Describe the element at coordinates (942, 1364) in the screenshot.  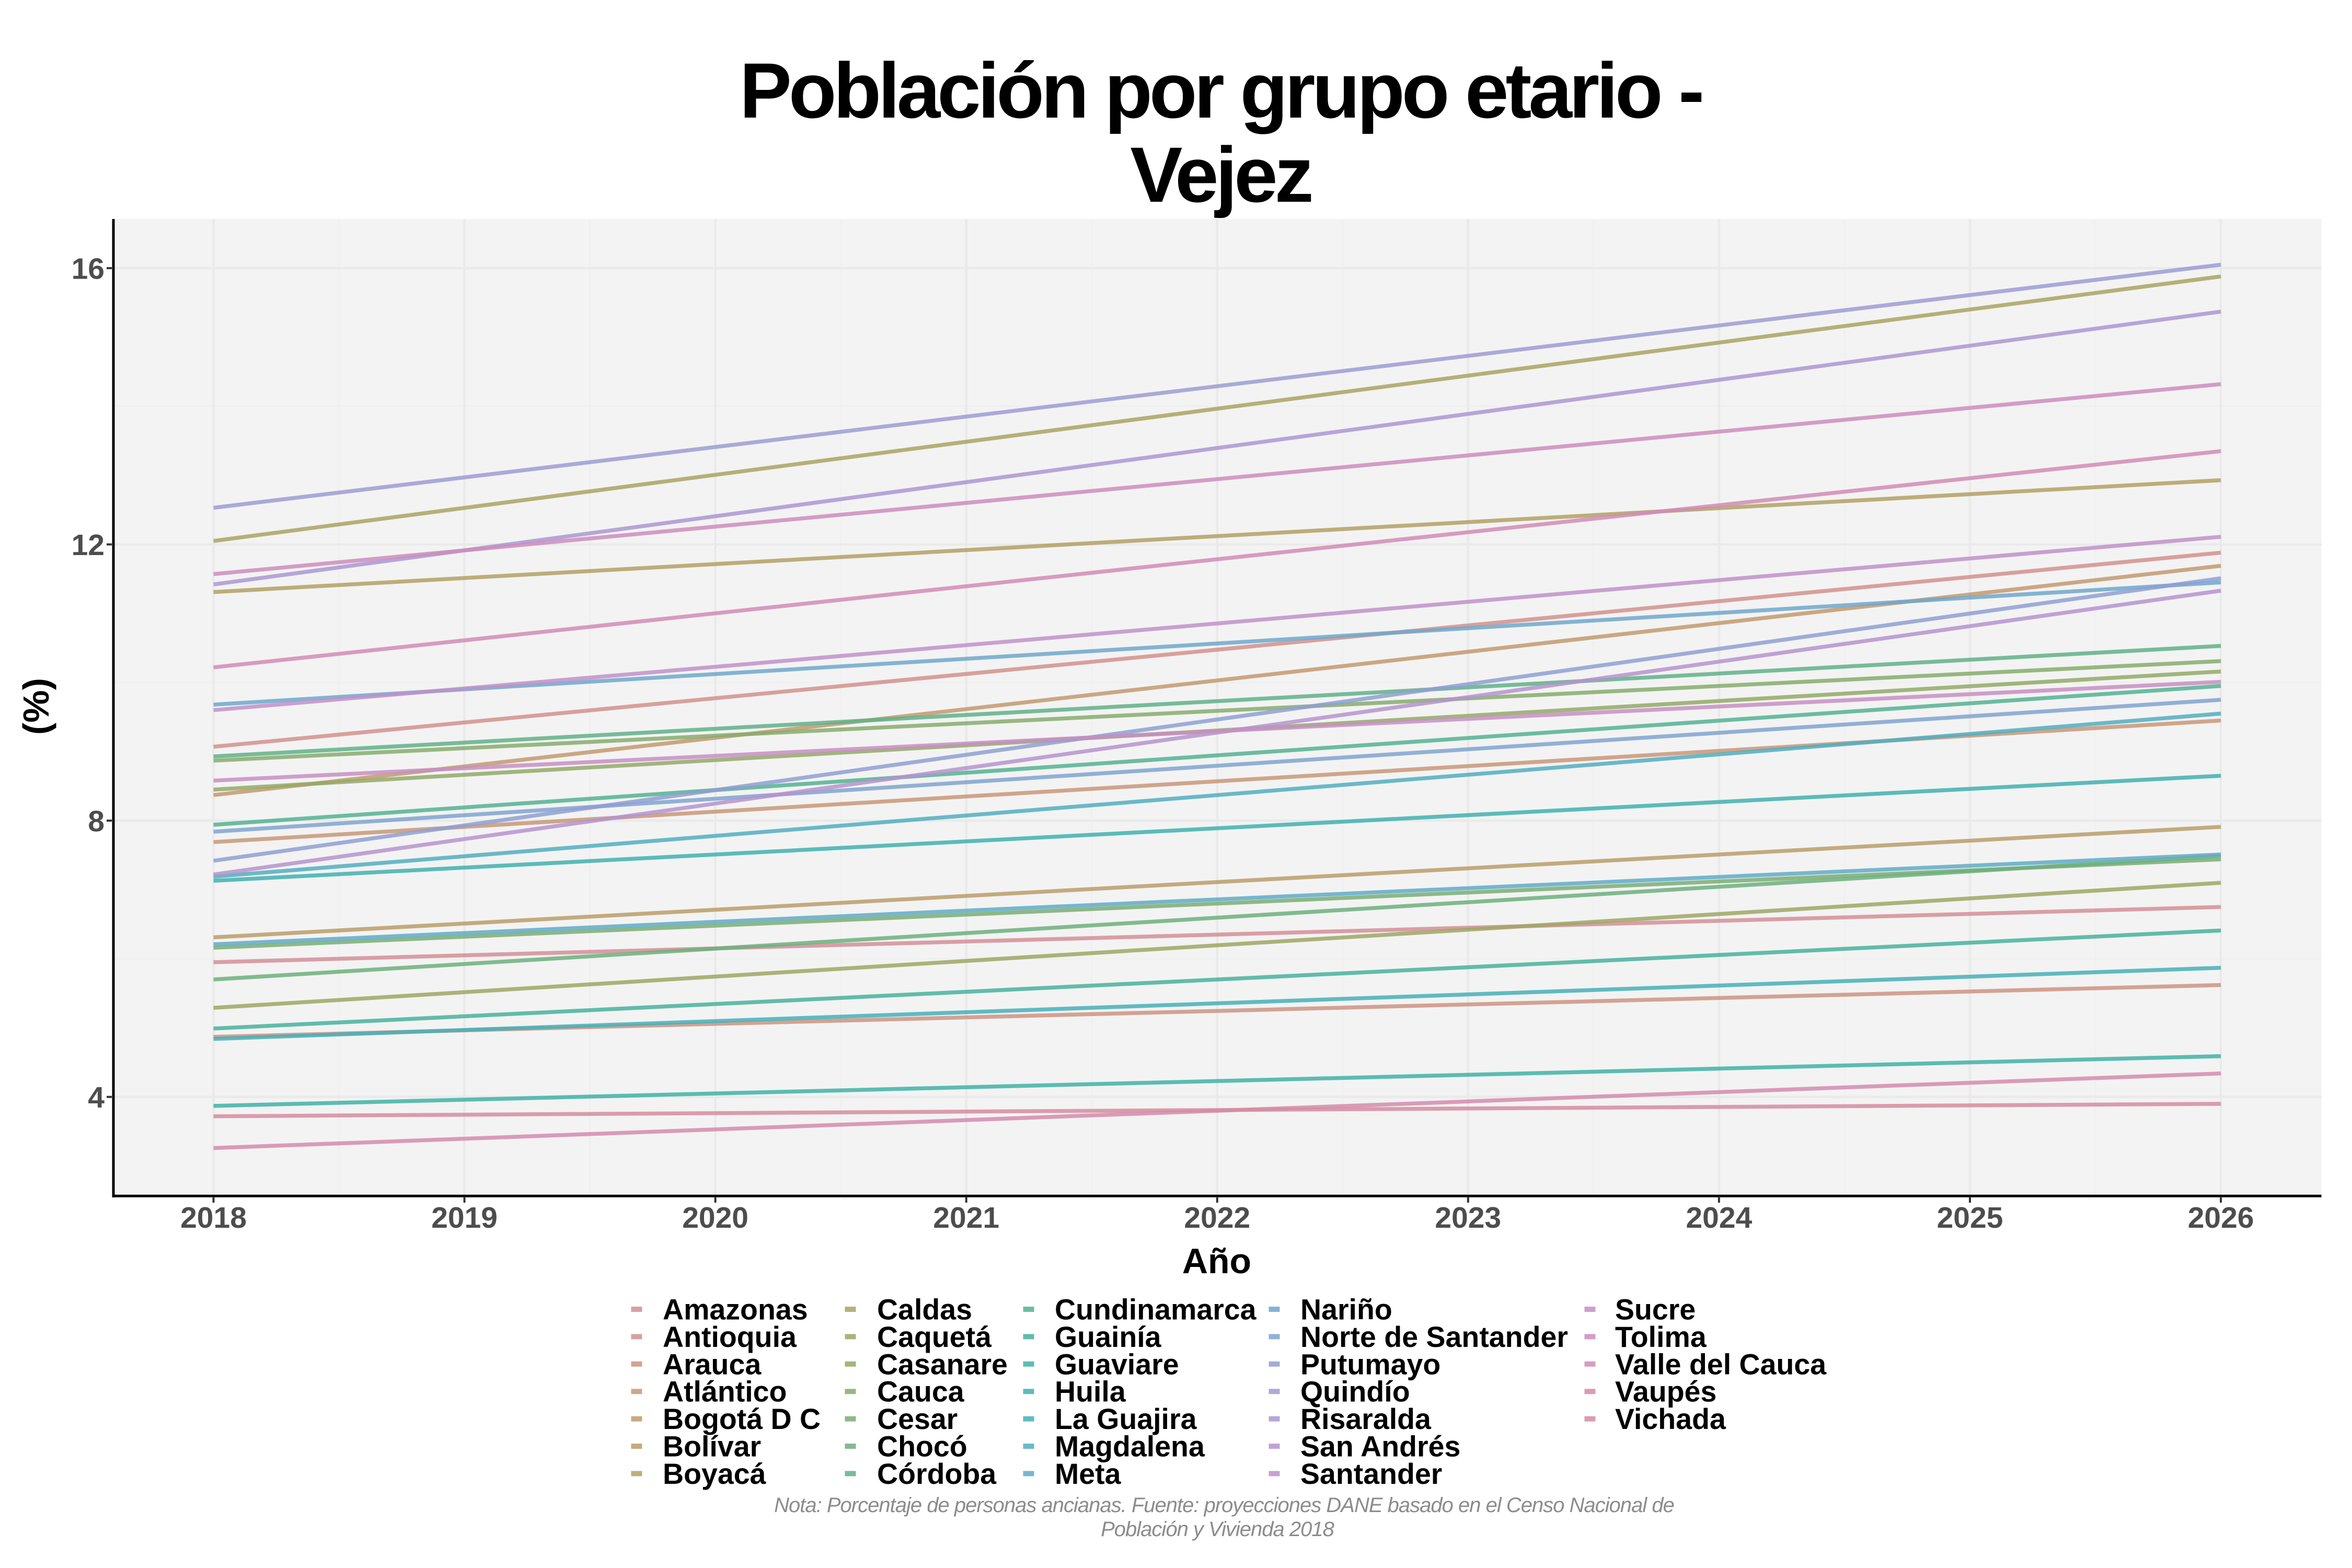
I see `svg-text: Casanare` at that location.